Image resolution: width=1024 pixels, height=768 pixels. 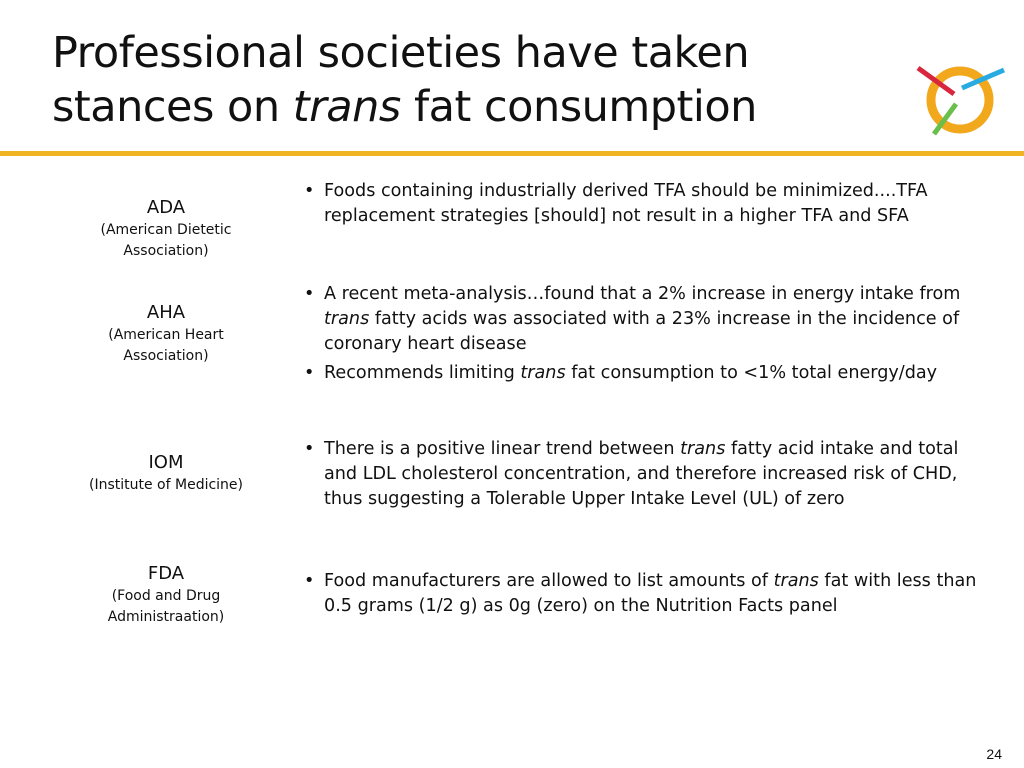 What do you see at coordinates (401, 53) in the screenshot?
I see `text-run: Professional societies have taken` at bounding box center [401, 53].